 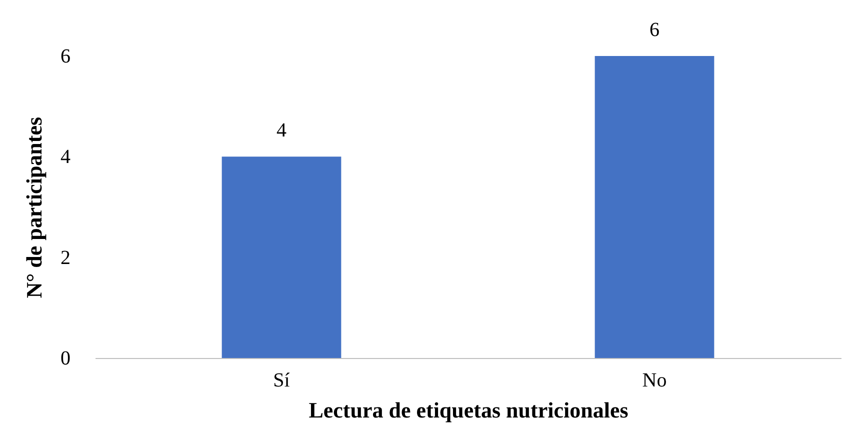 What do you see at coordinates (281, 381) in the screenshot?
I see `x-tick-label: Sí` at bounding box center [281, 381].